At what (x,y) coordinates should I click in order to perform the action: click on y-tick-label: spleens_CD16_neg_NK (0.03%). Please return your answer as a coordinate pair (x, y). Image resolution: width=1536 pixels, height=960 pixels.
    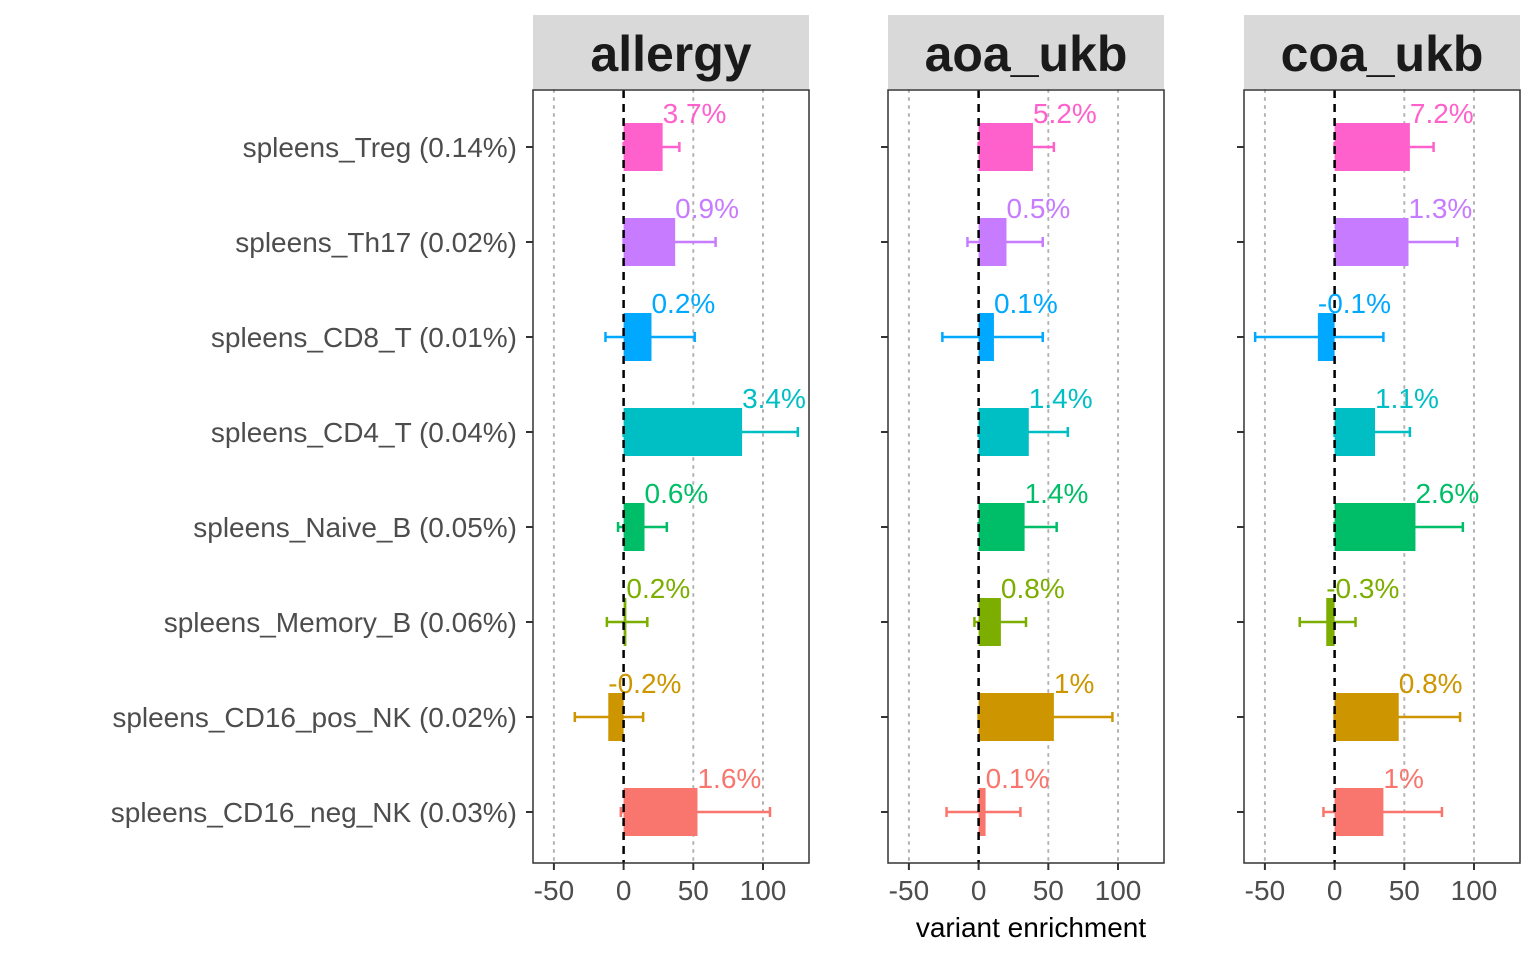
    Looking at the image, I should click on (314, 812).